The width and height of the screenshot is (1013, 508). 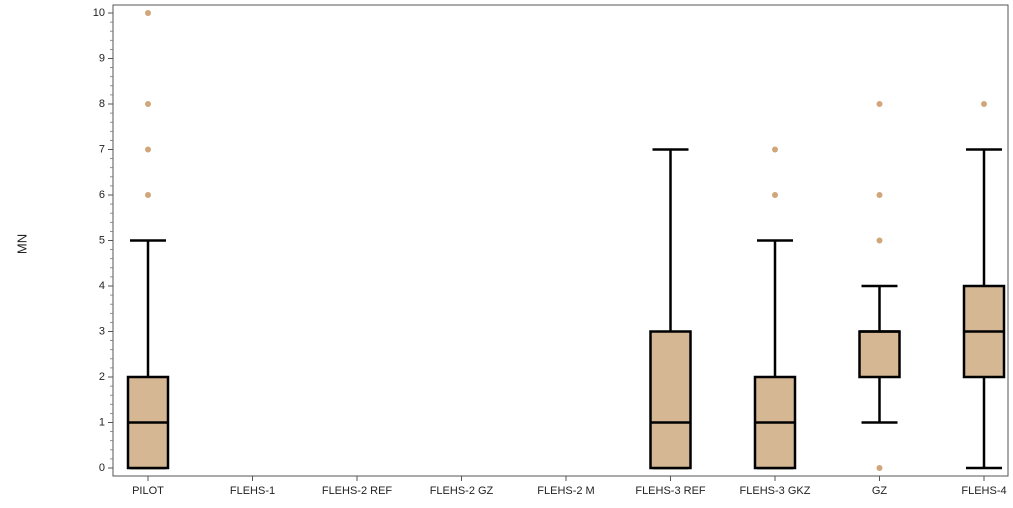 I want to click on y-tick-label: 8, so click(x=102, y=104).